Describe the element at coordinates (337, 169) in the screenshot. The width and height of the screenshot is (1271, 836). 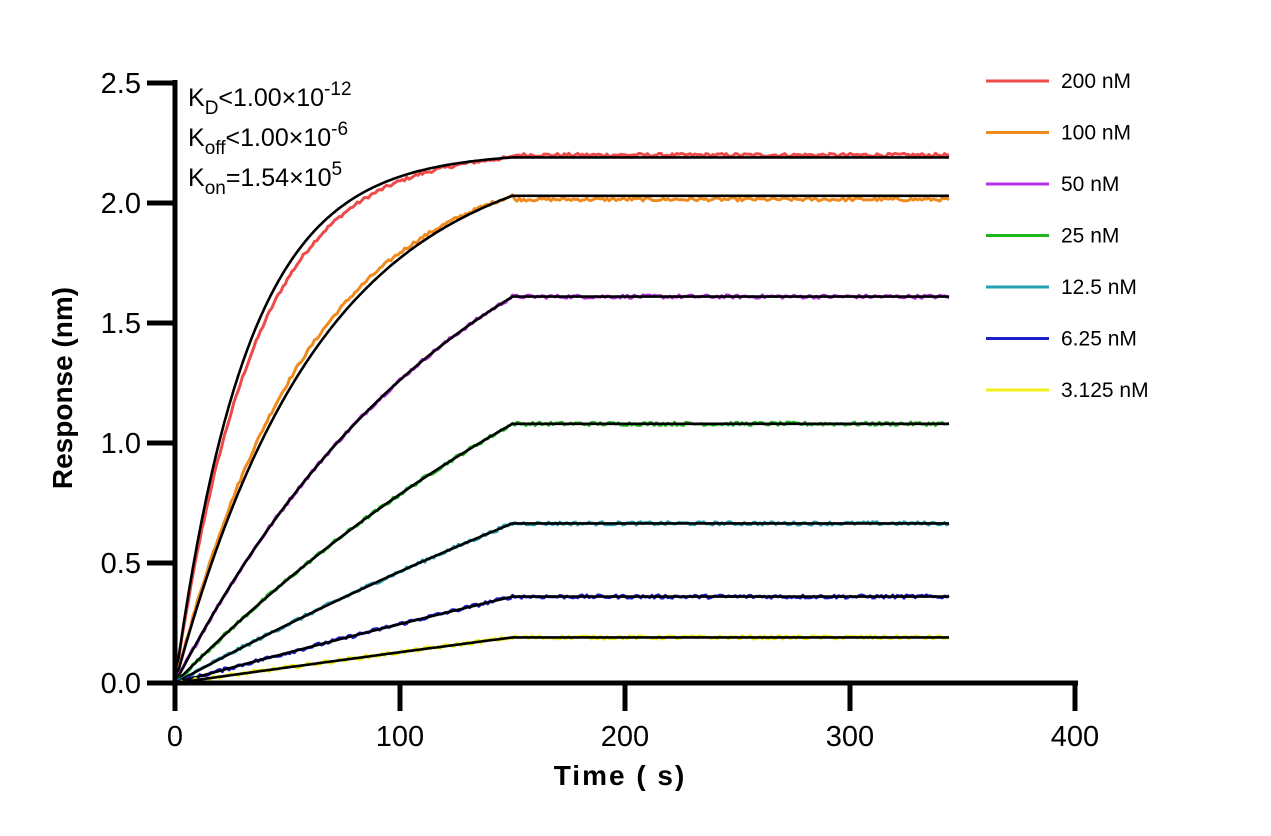
I see `constant-exponent: 5` at that location.